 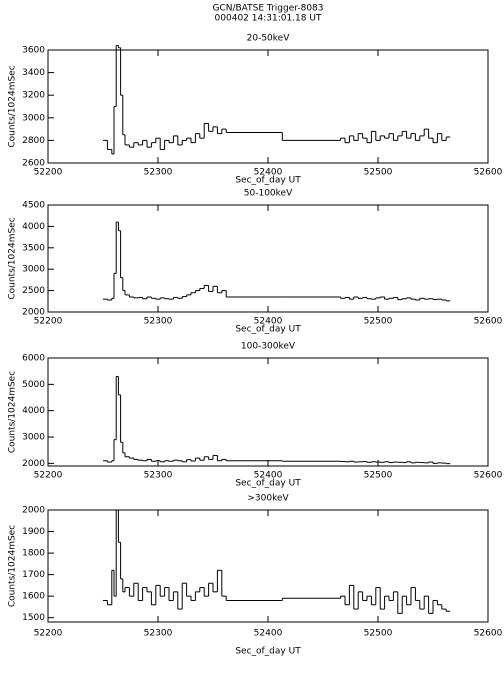 I want to click on y-tick-label: 5000, so click(x=33, y=385).